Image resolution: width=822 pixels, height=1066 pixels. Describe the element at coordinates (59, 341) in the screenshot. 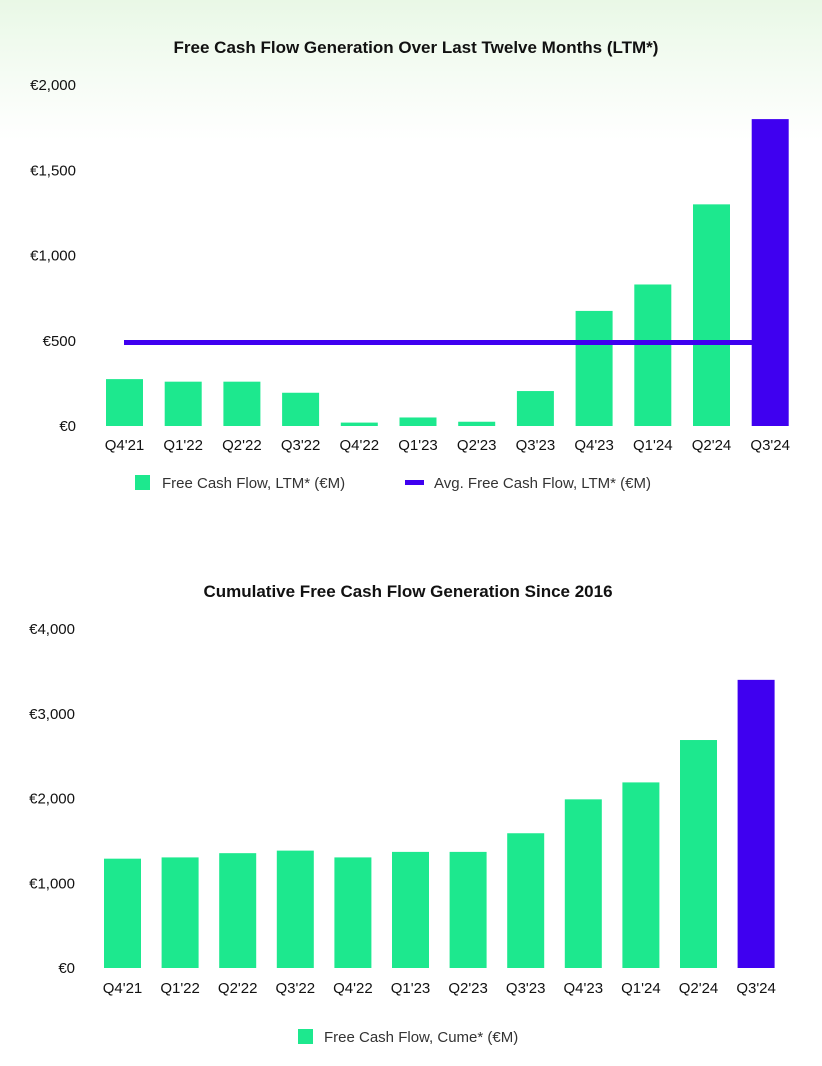

I see `y-tick-label: €500` at that location.